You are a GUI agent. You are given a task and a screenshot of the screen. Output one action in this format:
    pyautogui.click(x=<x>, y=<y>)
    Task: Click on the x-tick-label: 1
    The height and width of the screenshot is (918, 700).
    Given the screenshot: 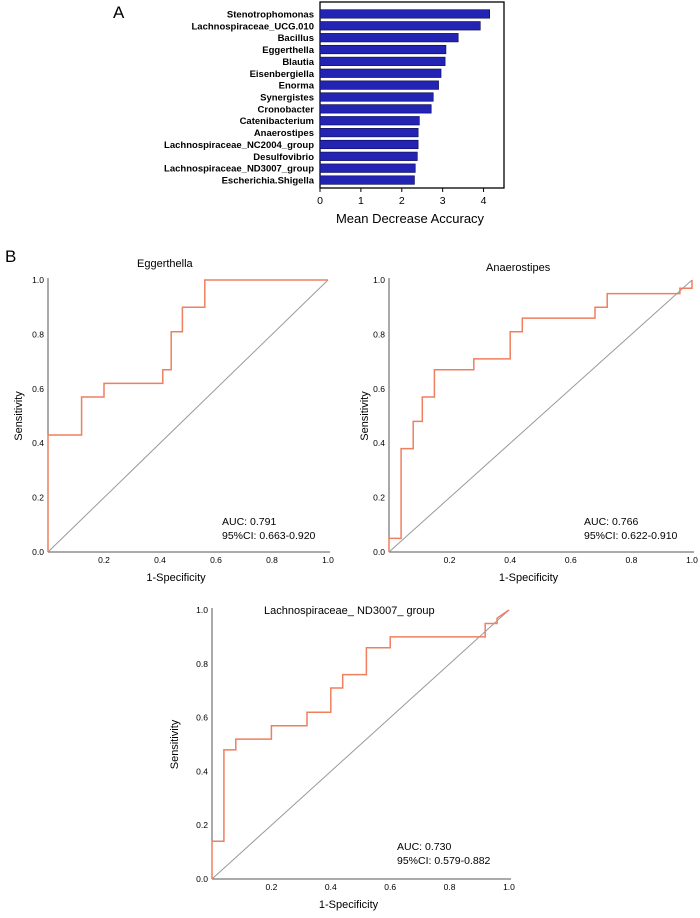 What is the action you would take?
    pyautogui.click(x=361, y=201)
    